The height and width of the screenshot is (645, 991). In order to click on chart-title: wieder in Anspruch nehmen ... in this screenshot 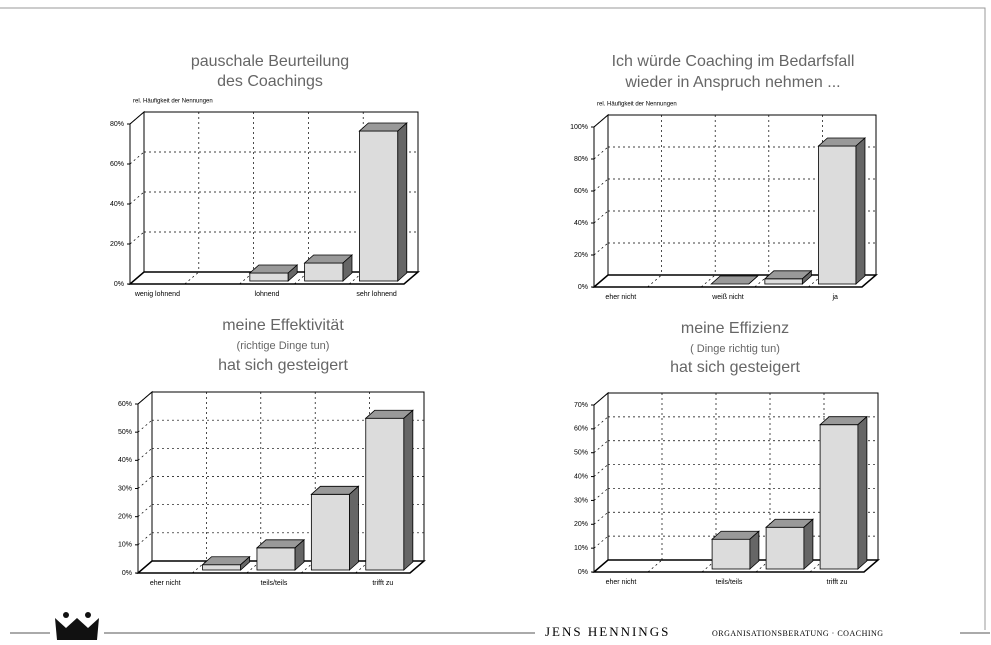, I will do `click(732, 82)`.